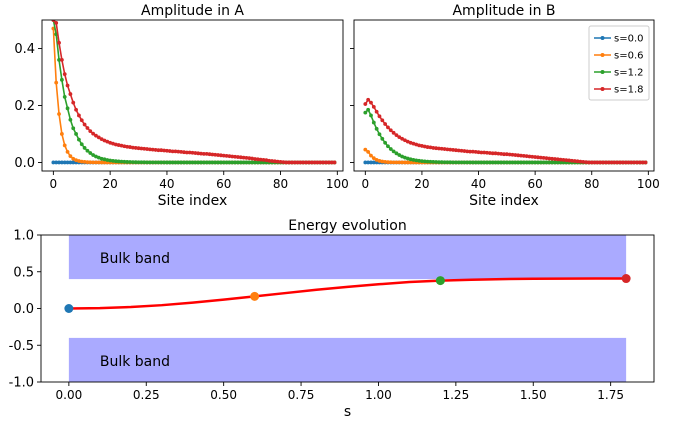  I want to click on x-axis-label: s, so click(347, 412).